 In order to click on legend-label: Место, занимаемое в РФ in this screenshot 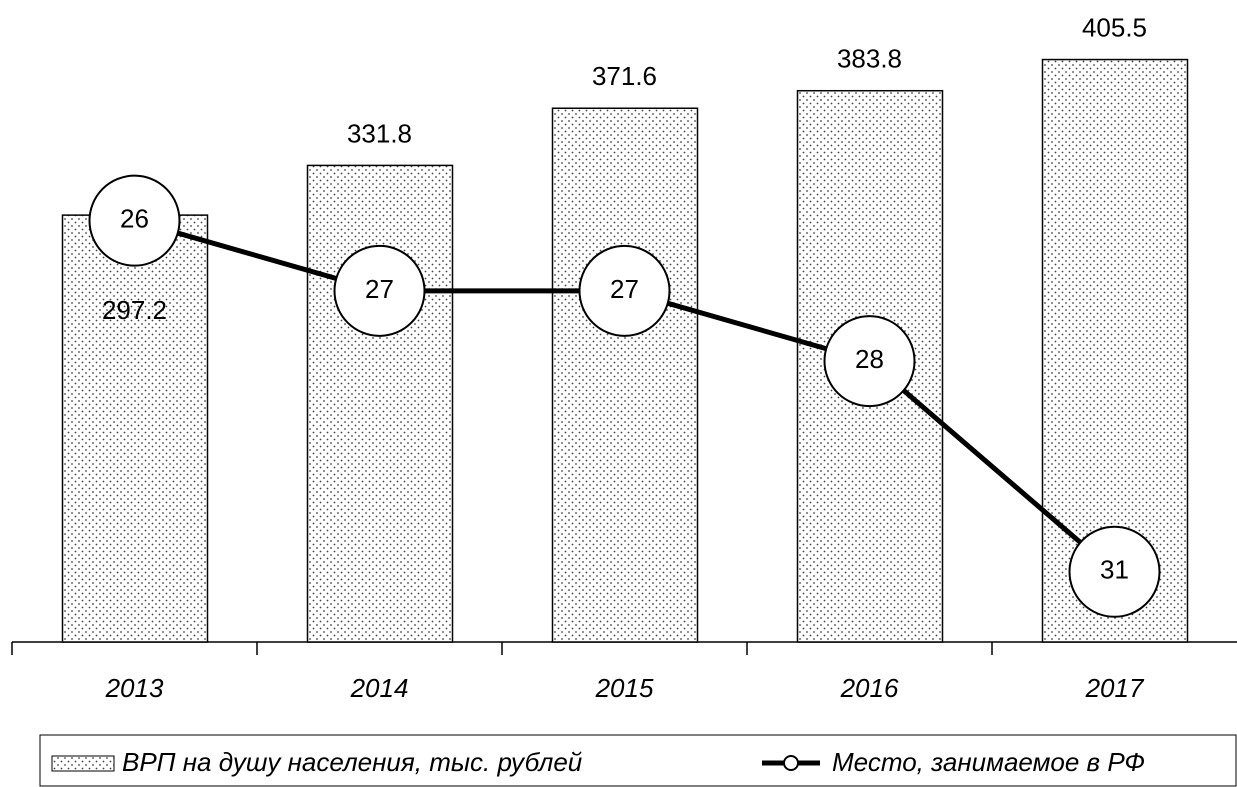, I will do `click(988, 762)`.